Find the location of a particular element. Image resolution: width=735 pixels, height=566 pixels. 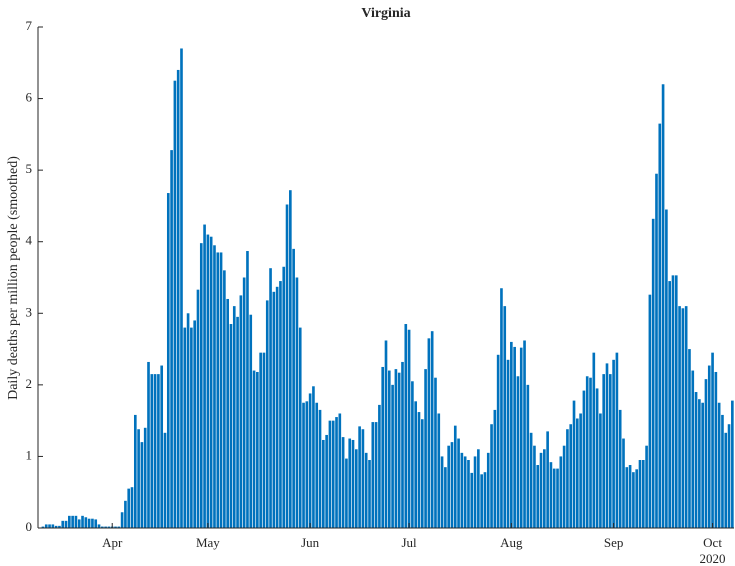

y-tick-label: 1 is located at coordinates (29, 454).